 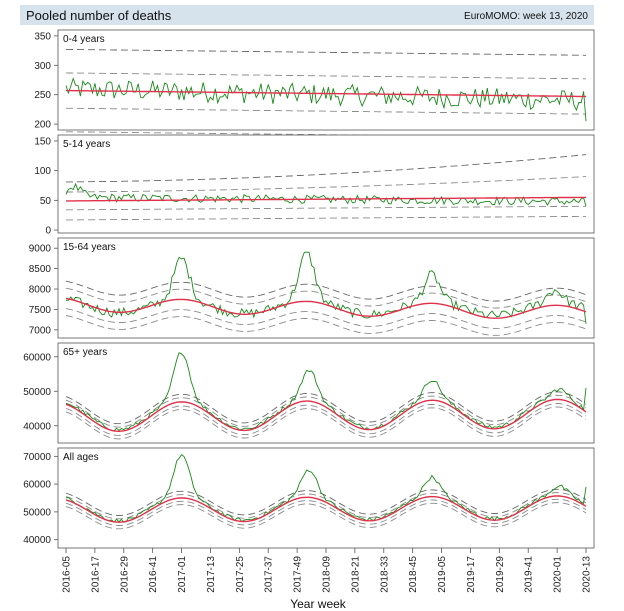 I want to click on x-tick-label: 2016-29, so click(x=124, y=574).